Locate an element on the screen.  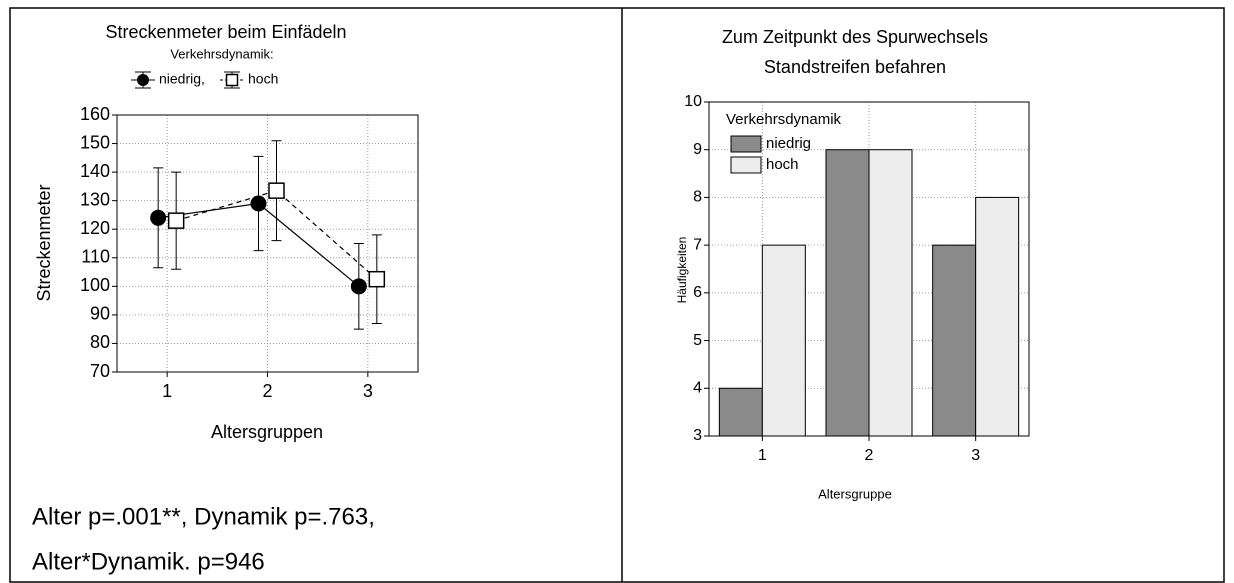
y-tick-label: 100 is located at coordinates (95, 285).